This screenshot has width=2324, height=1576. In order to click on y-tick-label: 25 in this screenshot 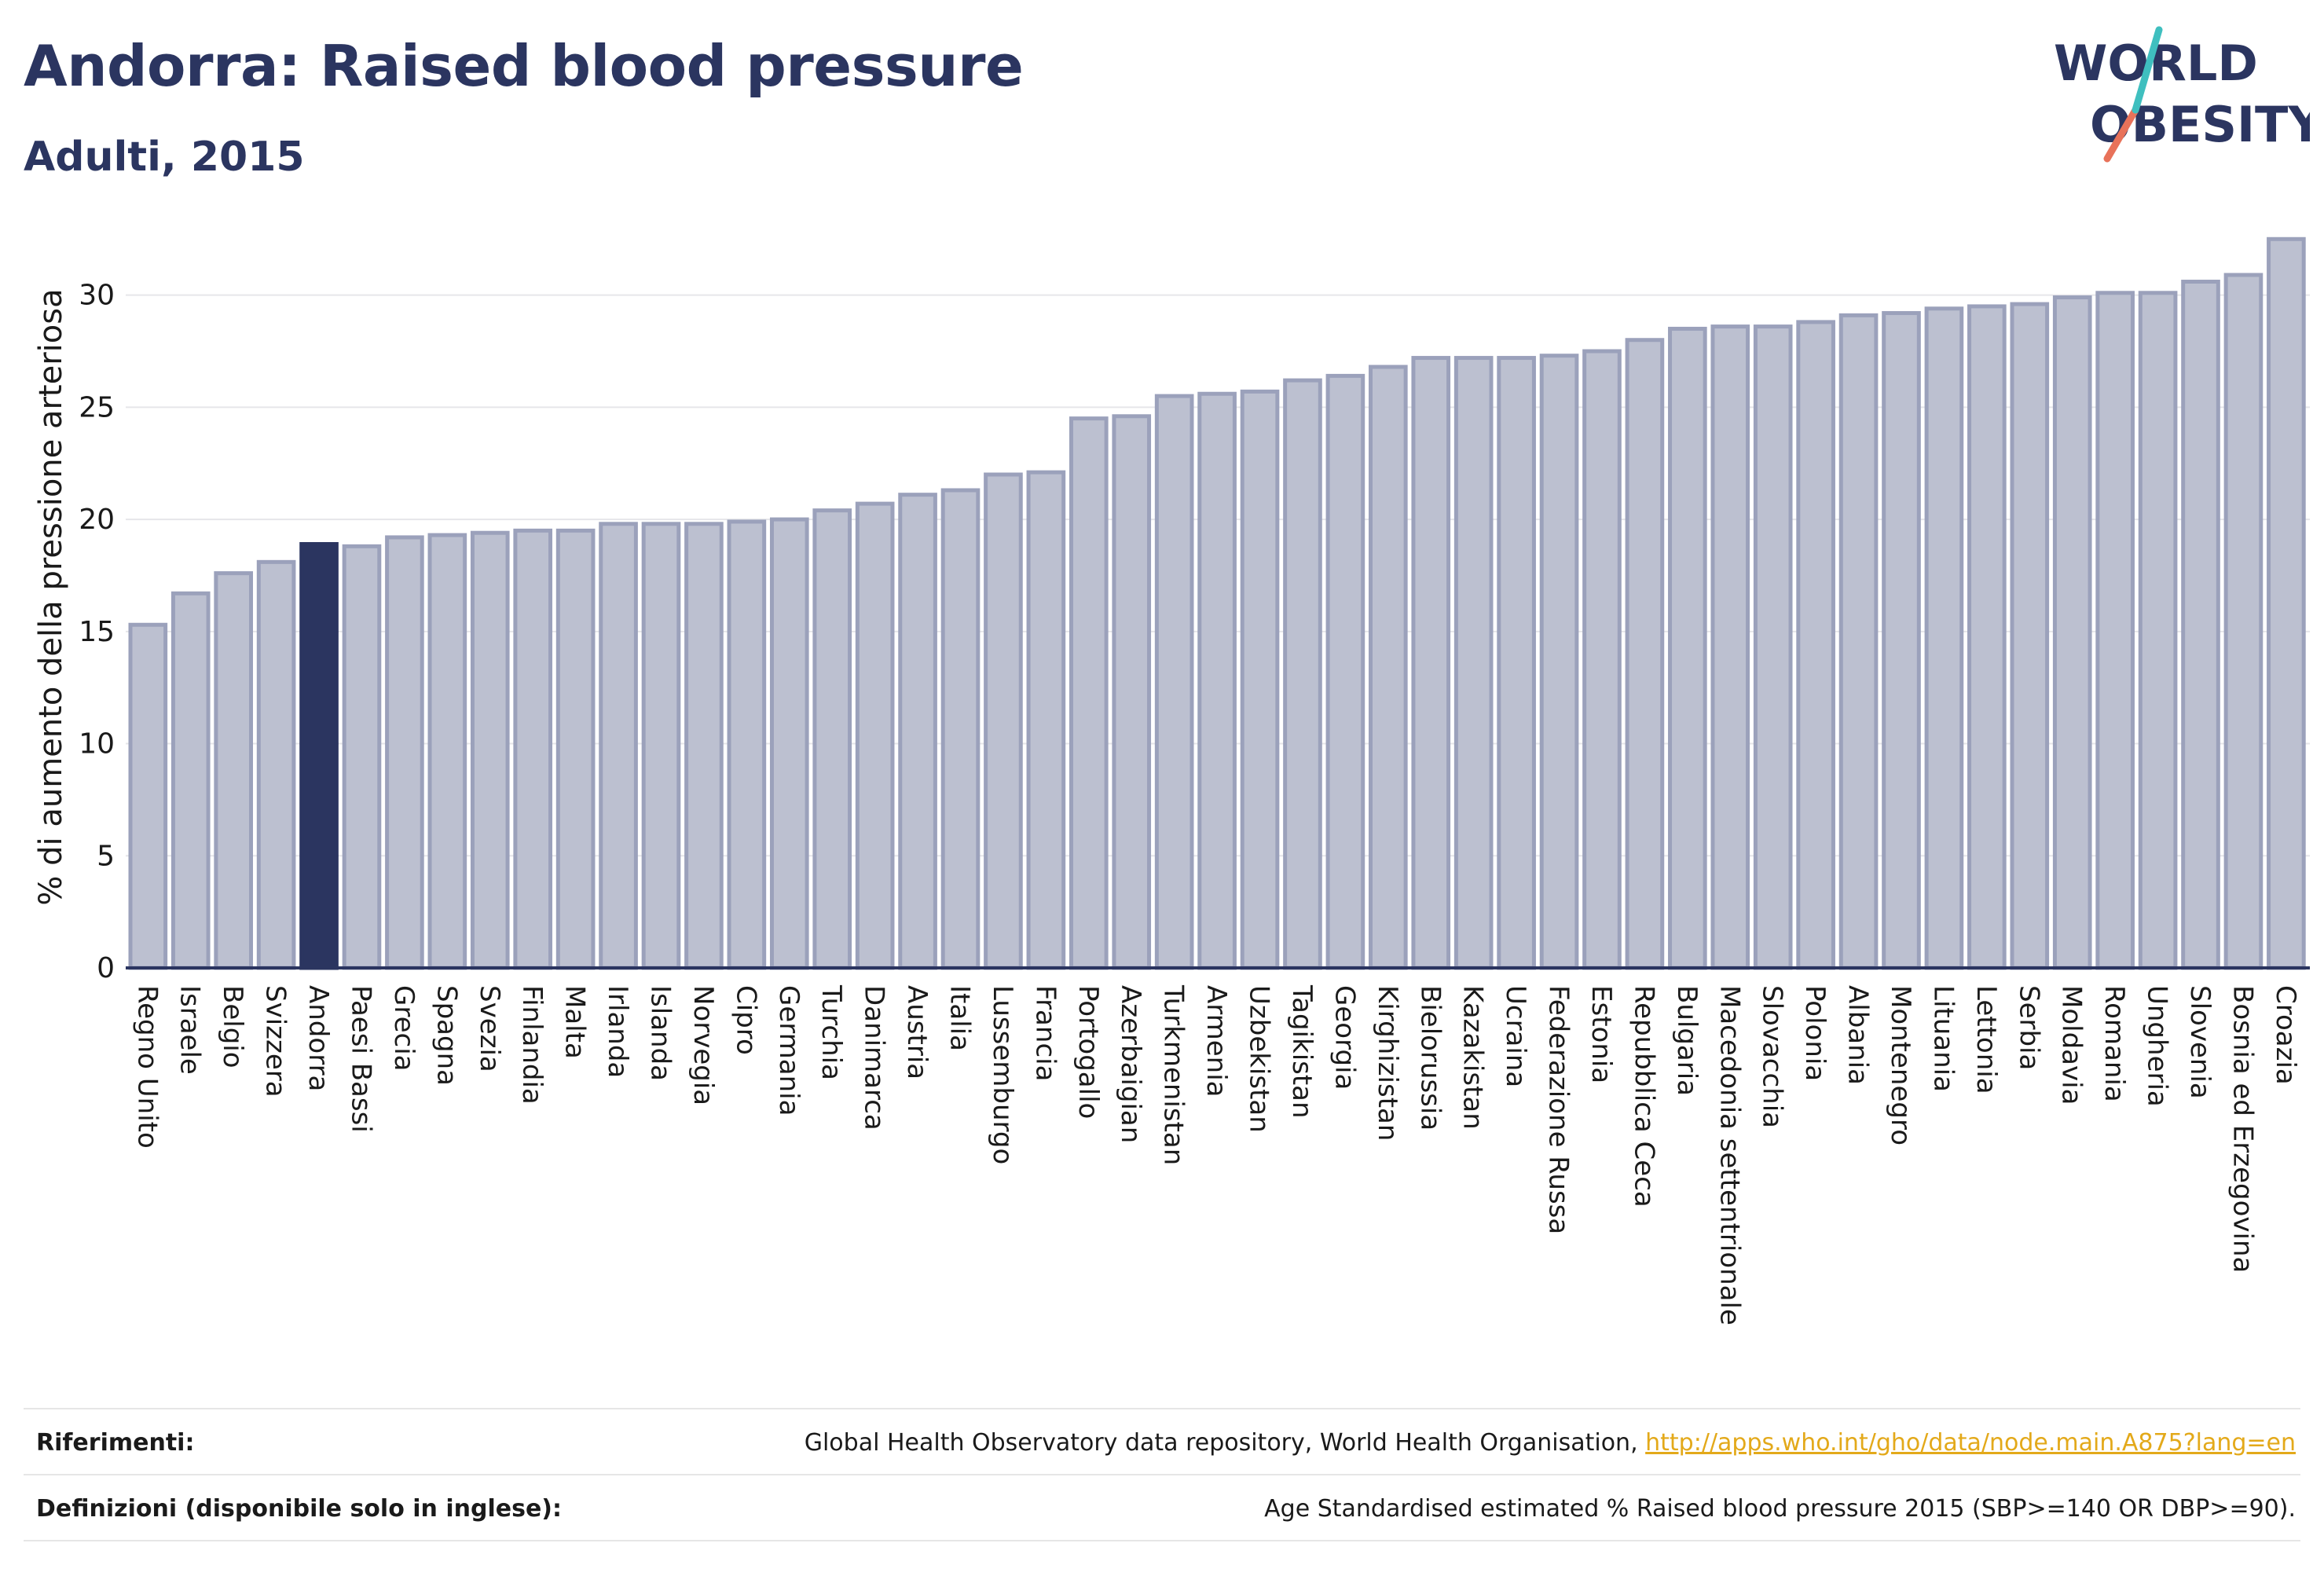, I will do `click(97, 407)`.